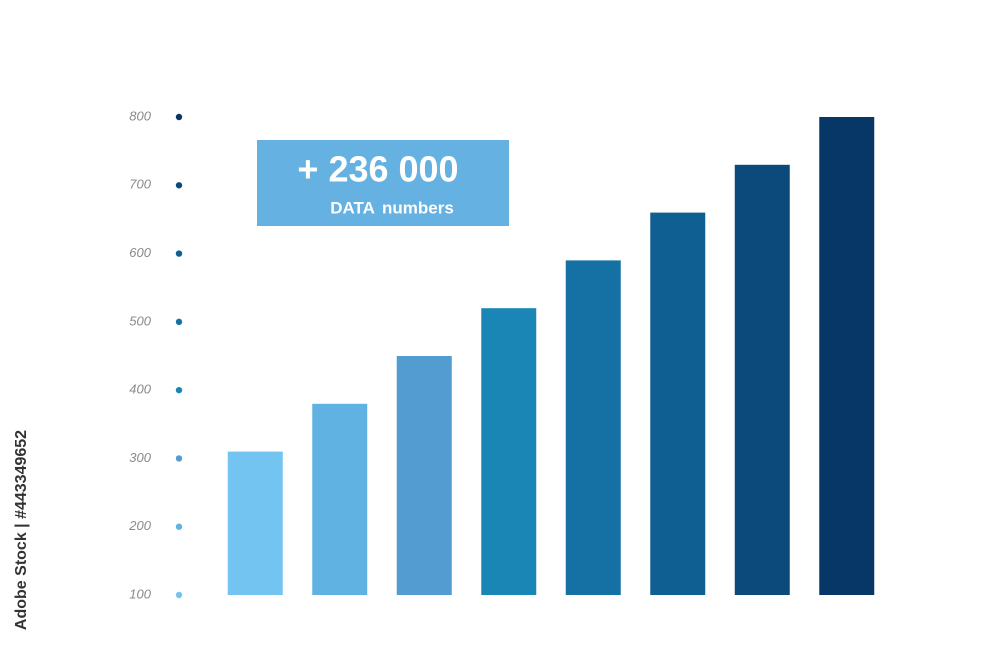 Image resolution: width=1000 pixels, height=666 pixels. I want to click on y-tick-label: 700, so click(140, 184).